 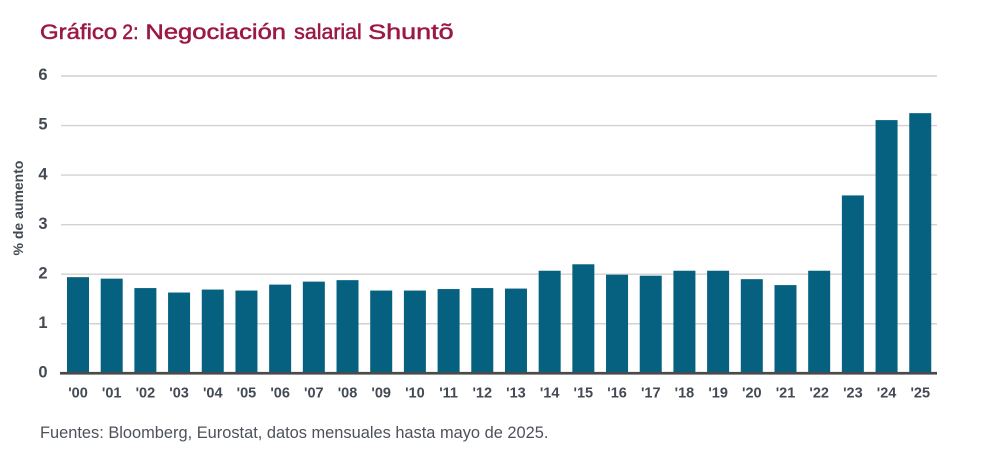 I want to click on svg-text: 2, so click(x=42, y=273).